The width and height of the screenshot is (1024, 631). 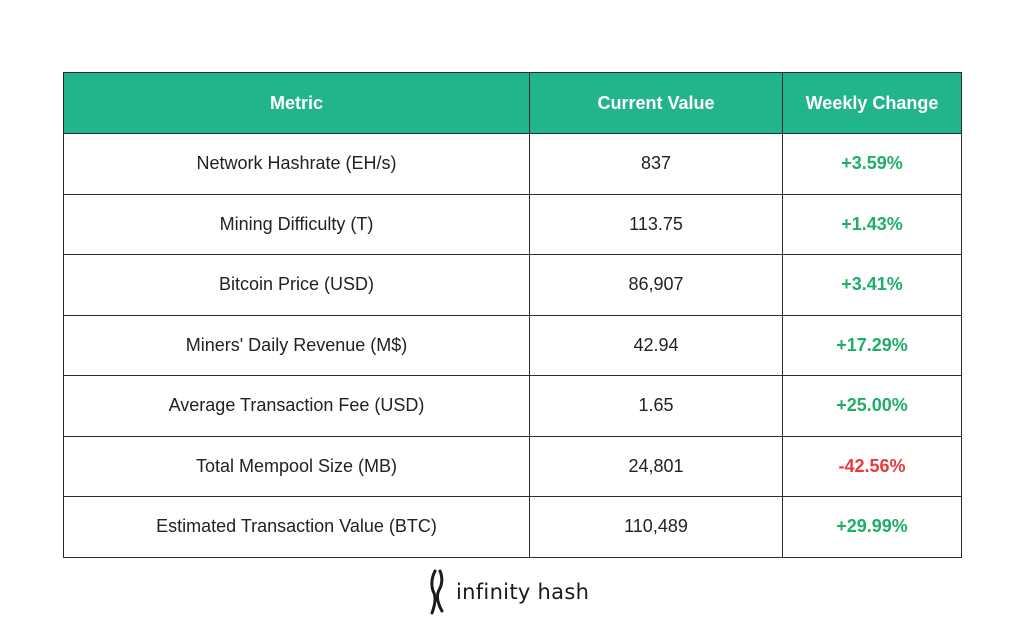 I want to click on table-row: Network Hashrate (EH/s) 837 +3.59%, so click(x=512, y=164).